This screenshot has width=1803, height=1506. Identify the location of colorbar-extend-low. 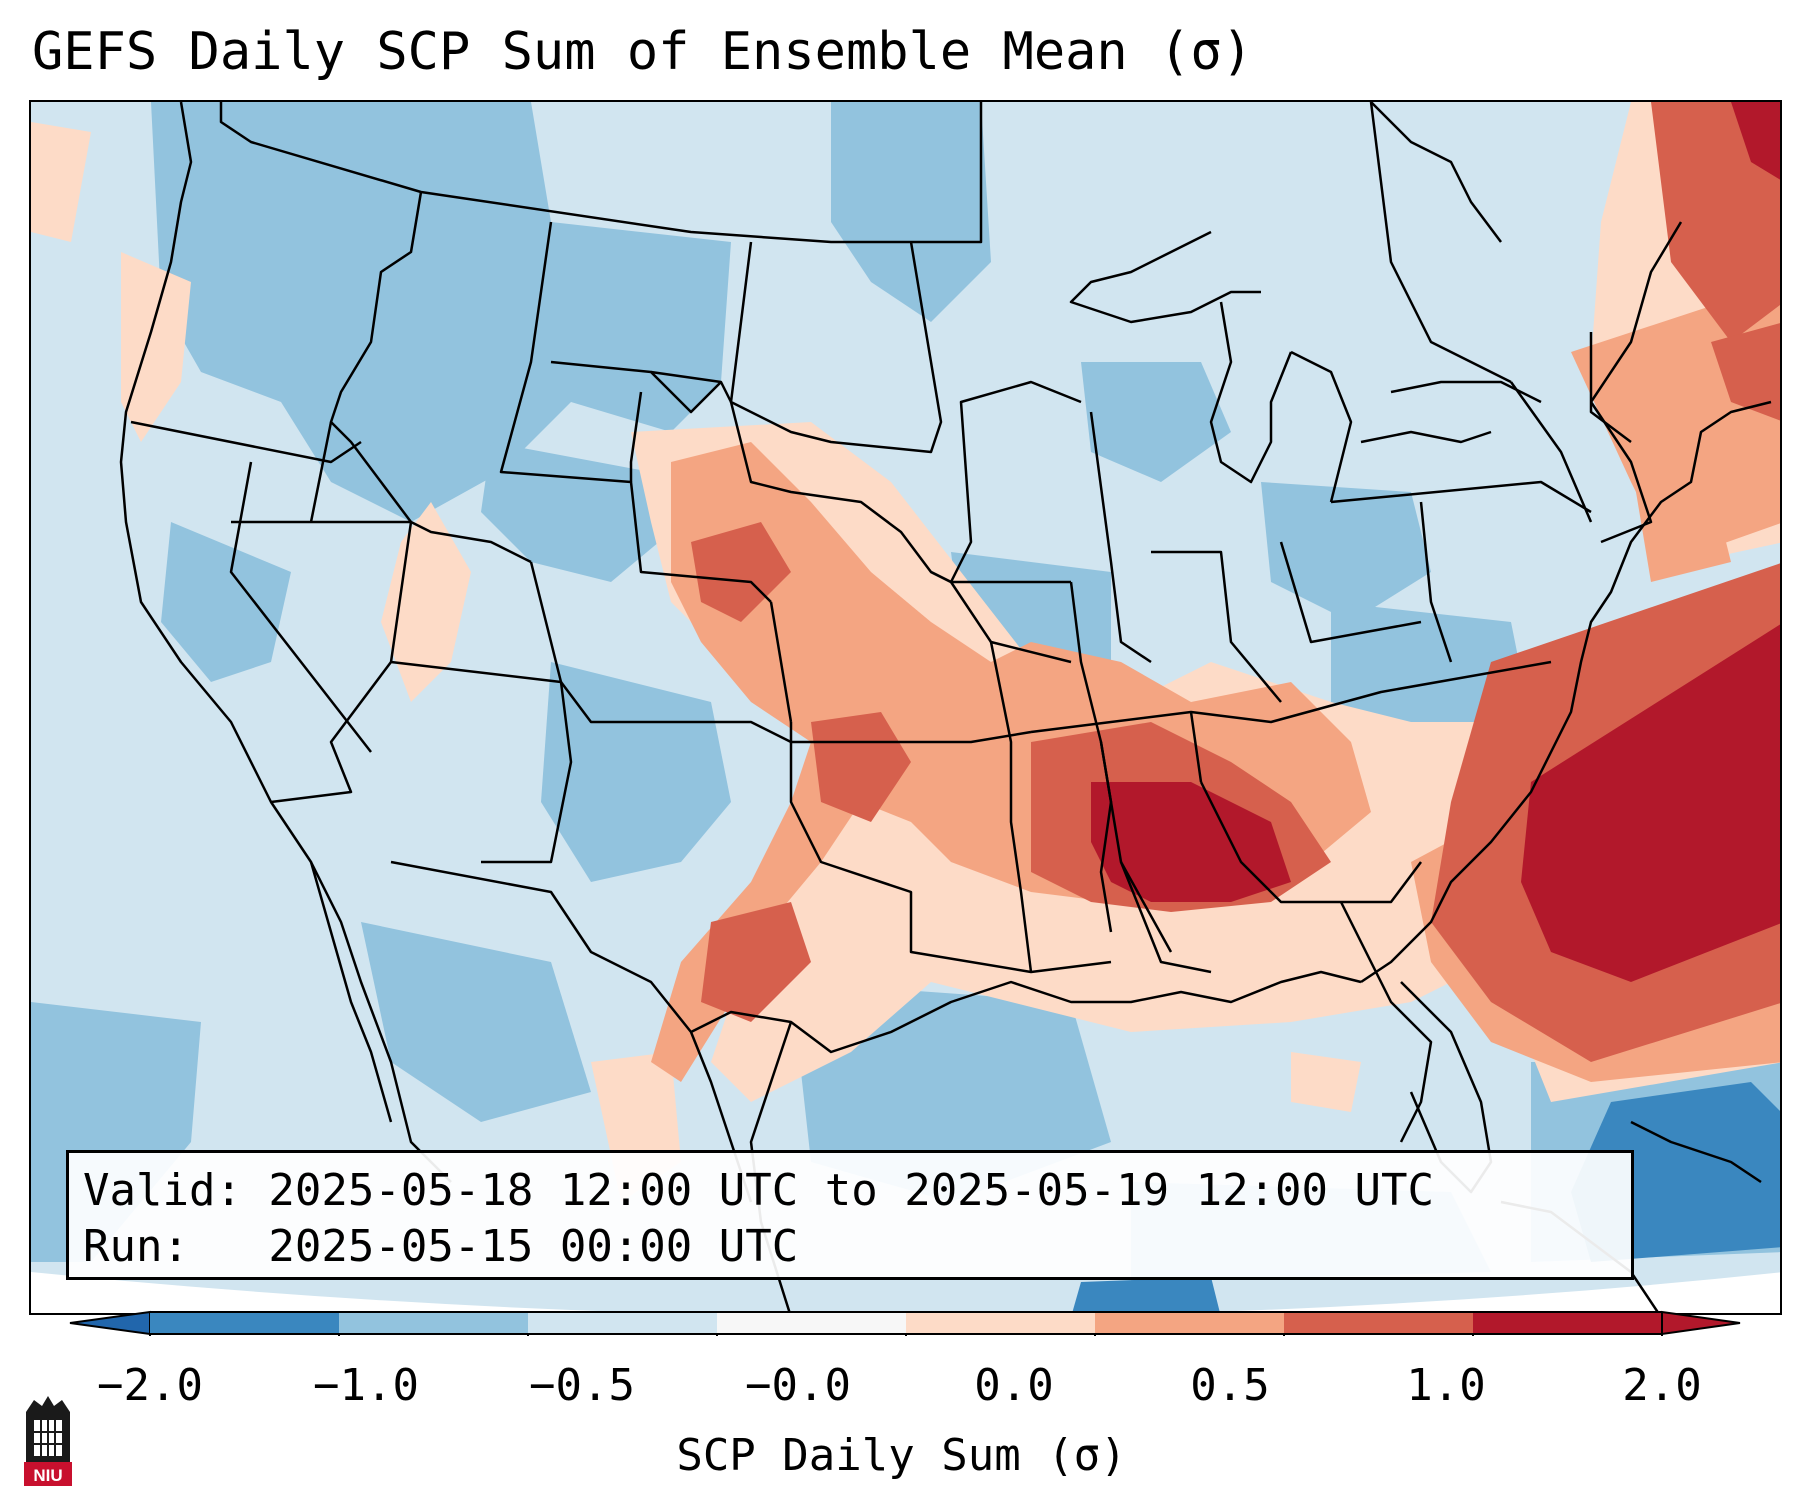
(110, 1323).